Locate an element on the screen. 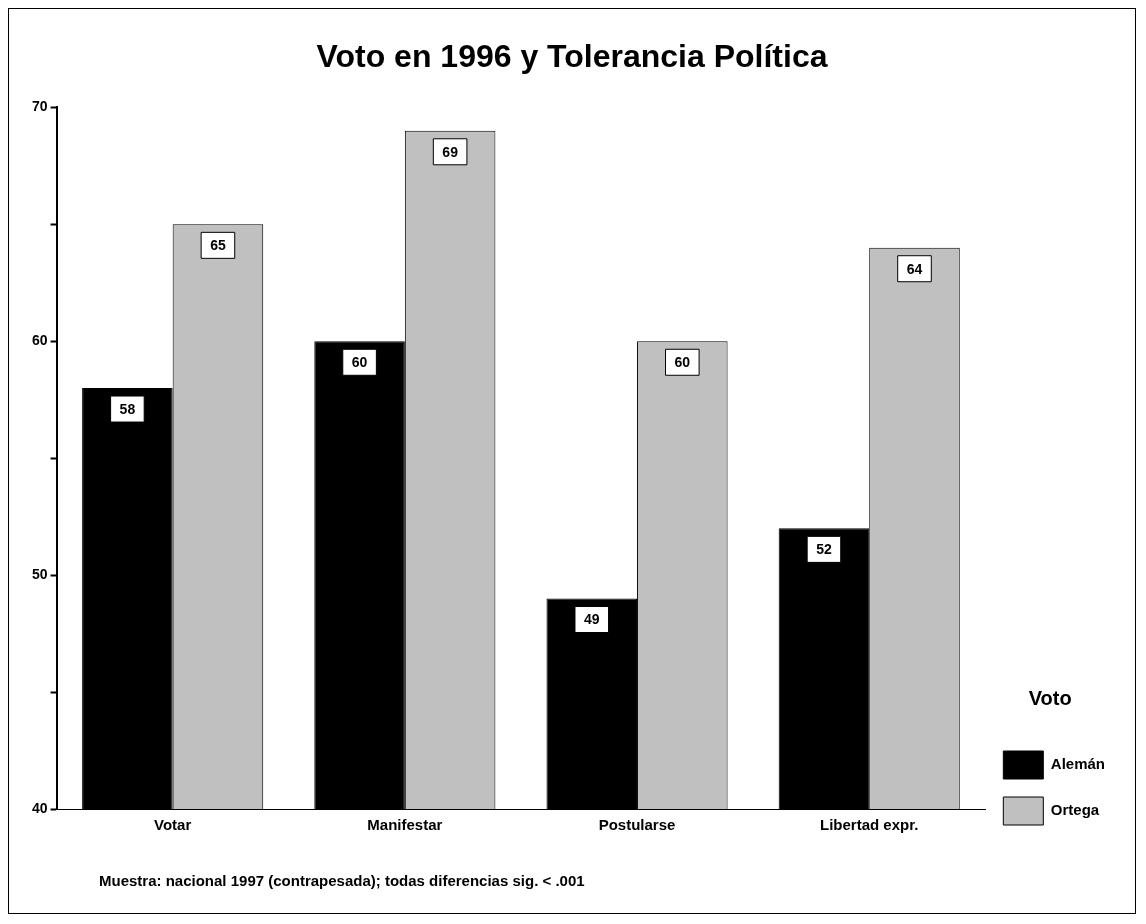  text: Muestra: nacional 1997 (contrapesada); todas diferencias sig. < .001 is located at coordinates (342, 880).